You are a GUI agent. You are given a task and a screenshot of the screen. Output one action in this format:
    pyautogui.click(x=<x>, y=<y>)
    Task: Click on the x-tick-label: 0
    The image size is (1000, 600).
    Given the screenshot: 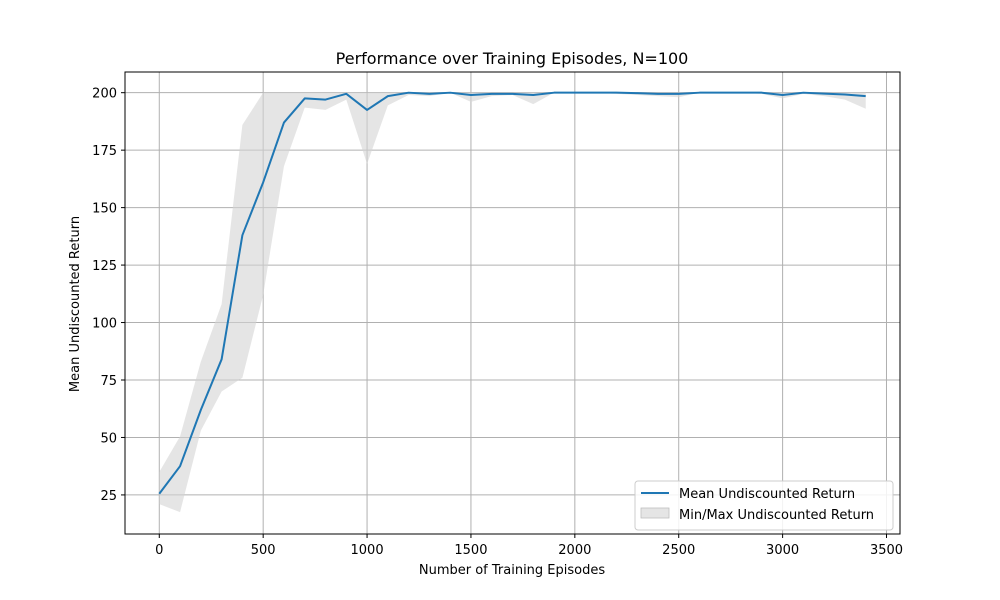 What is the action you would take?
    pyautogui.click(x=159, y=550)
    